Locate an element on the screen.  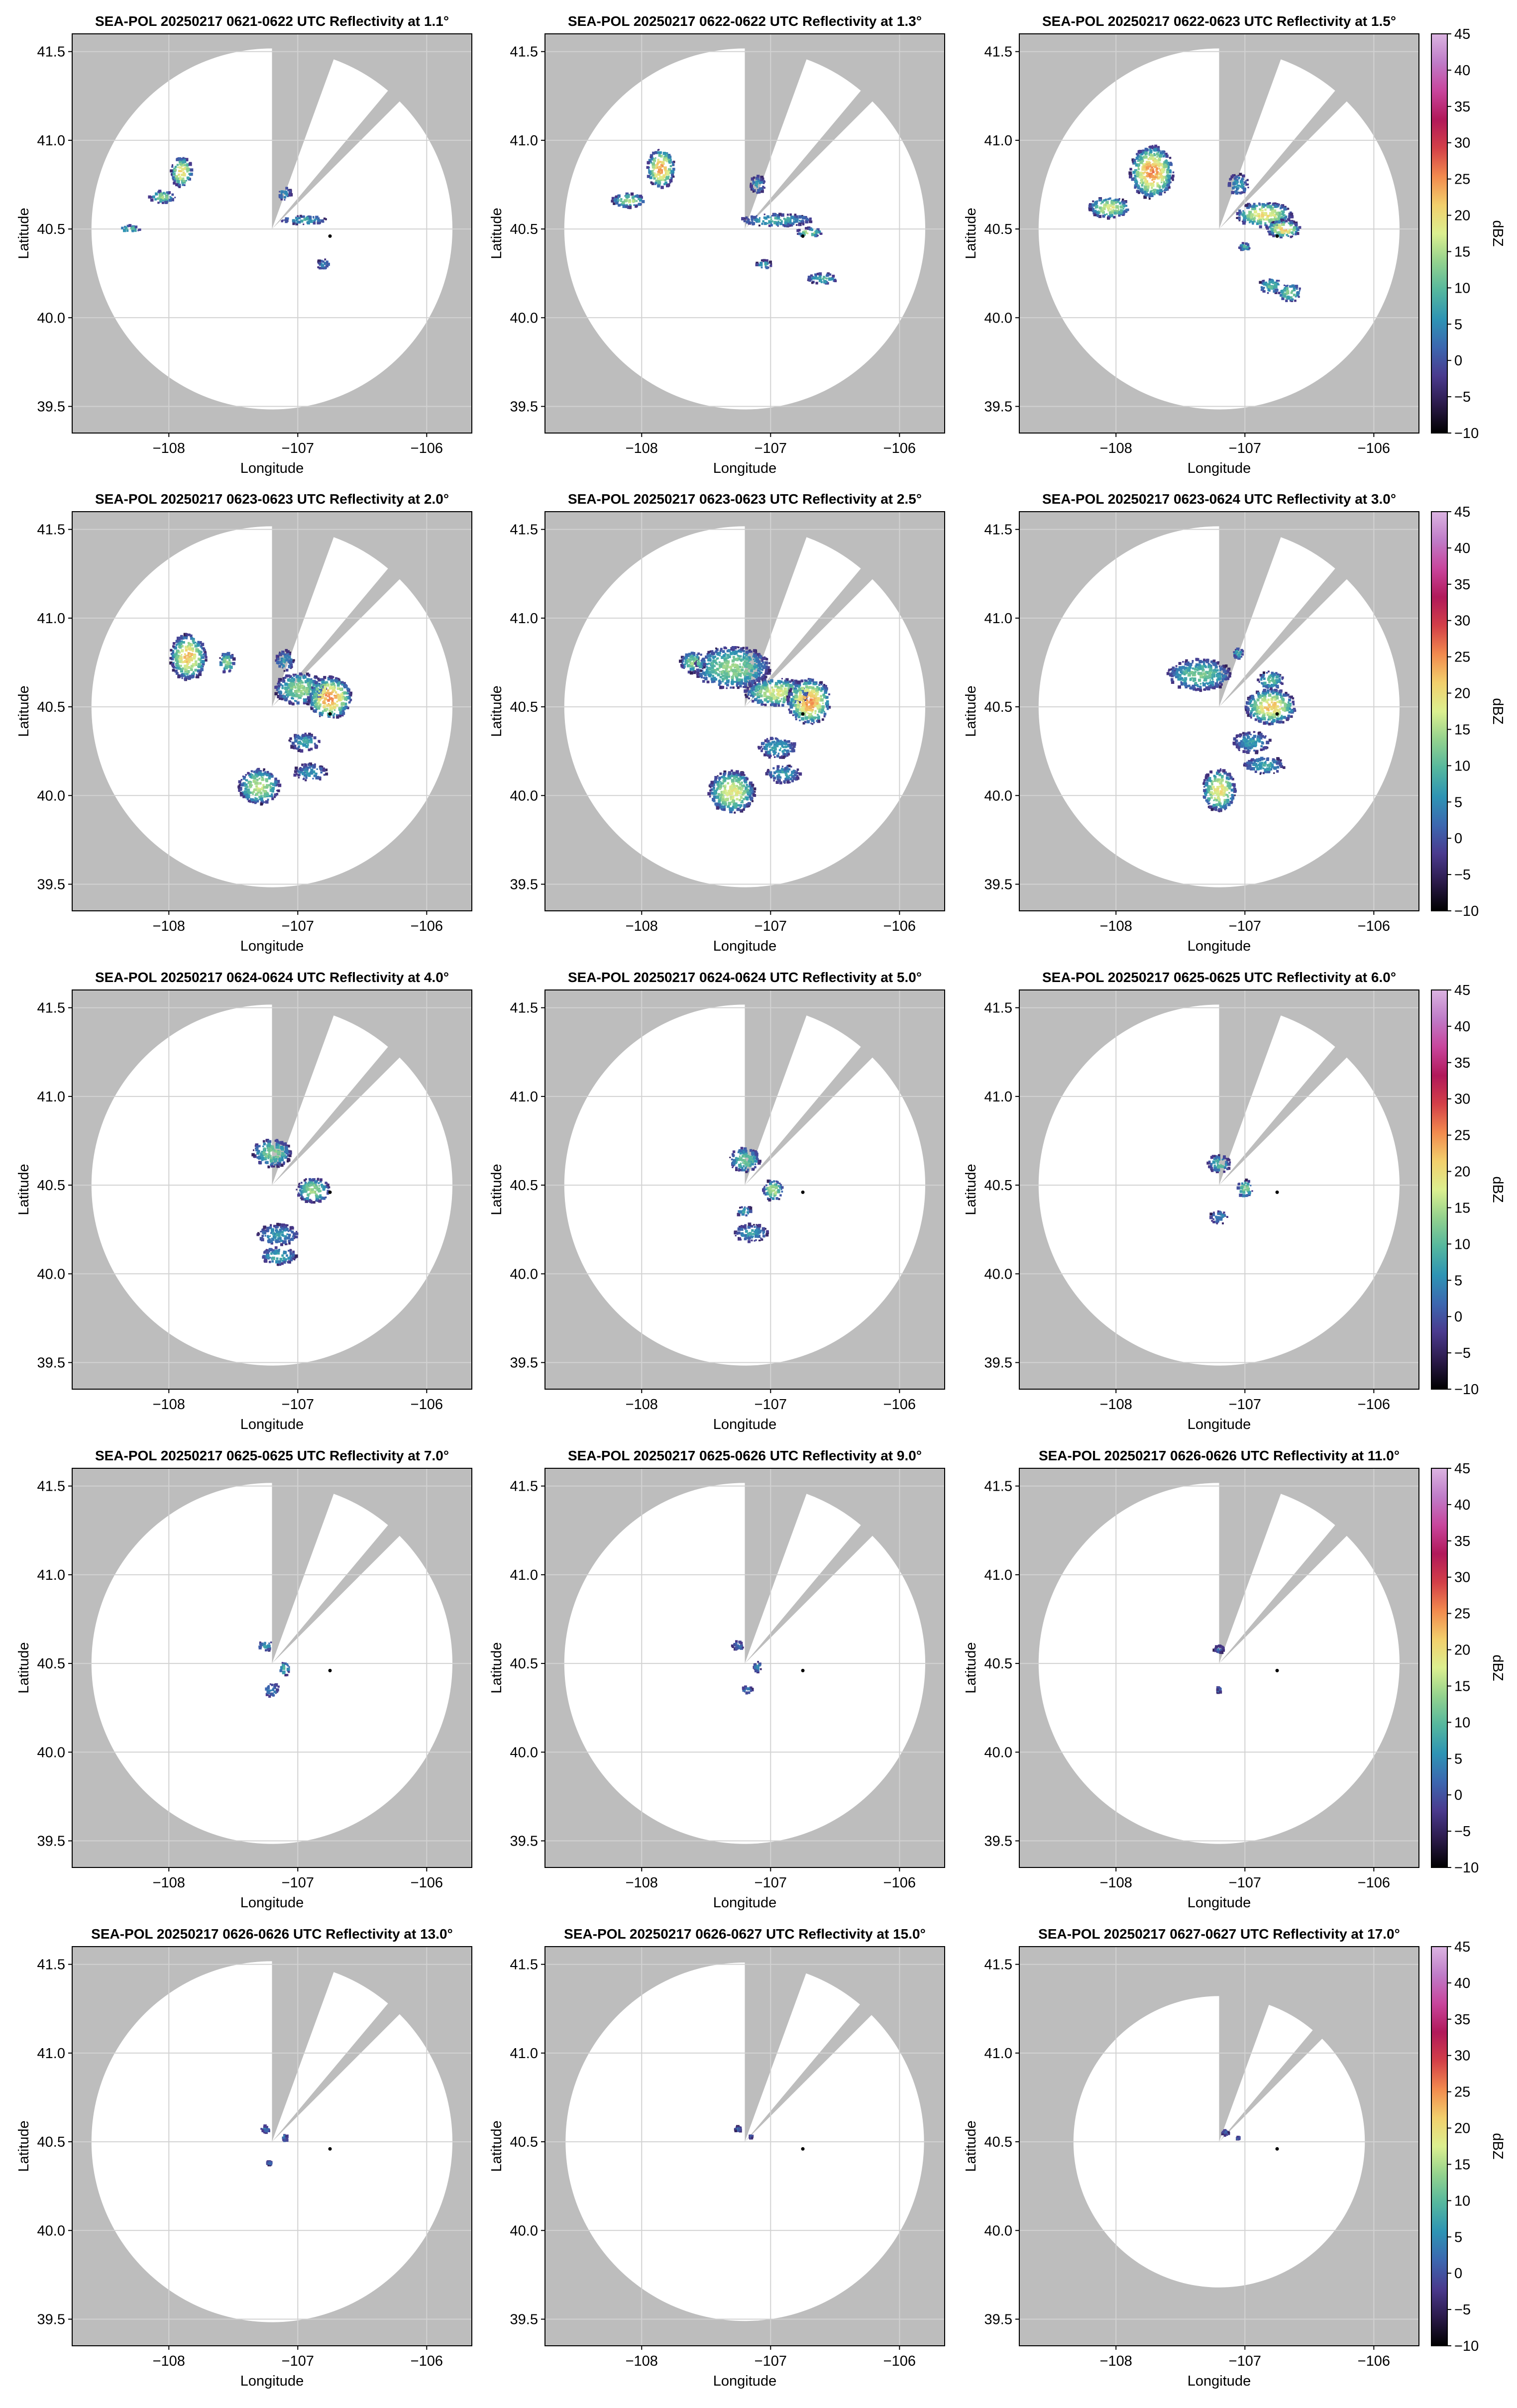
y-tick-label: 40.0 is located at coordinates (51, 318).